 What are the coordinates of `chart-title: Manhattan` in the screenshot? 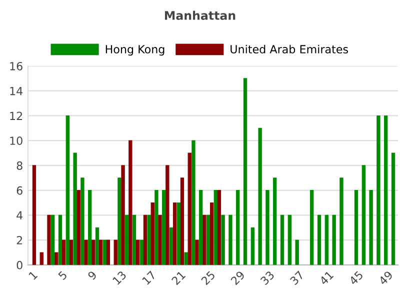 It's located at (200, 15).